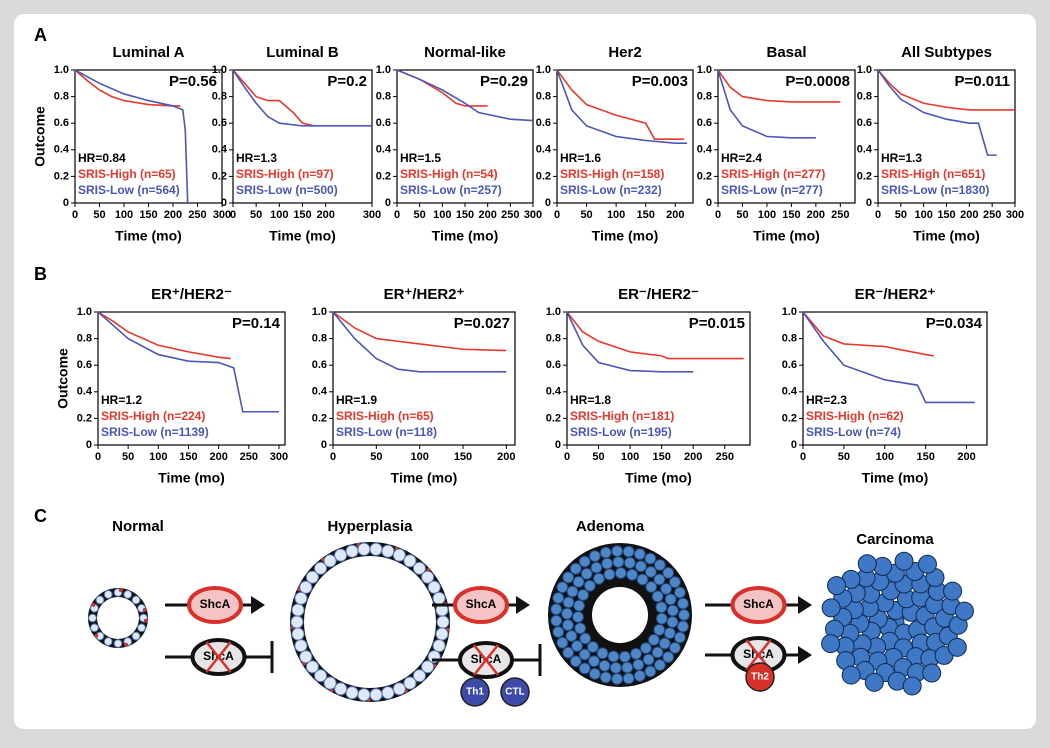  What do you see at coordinates (63, 378) in the screenshot?
I see `y-axis-label: Outcome` at bounding box center [63, 378].